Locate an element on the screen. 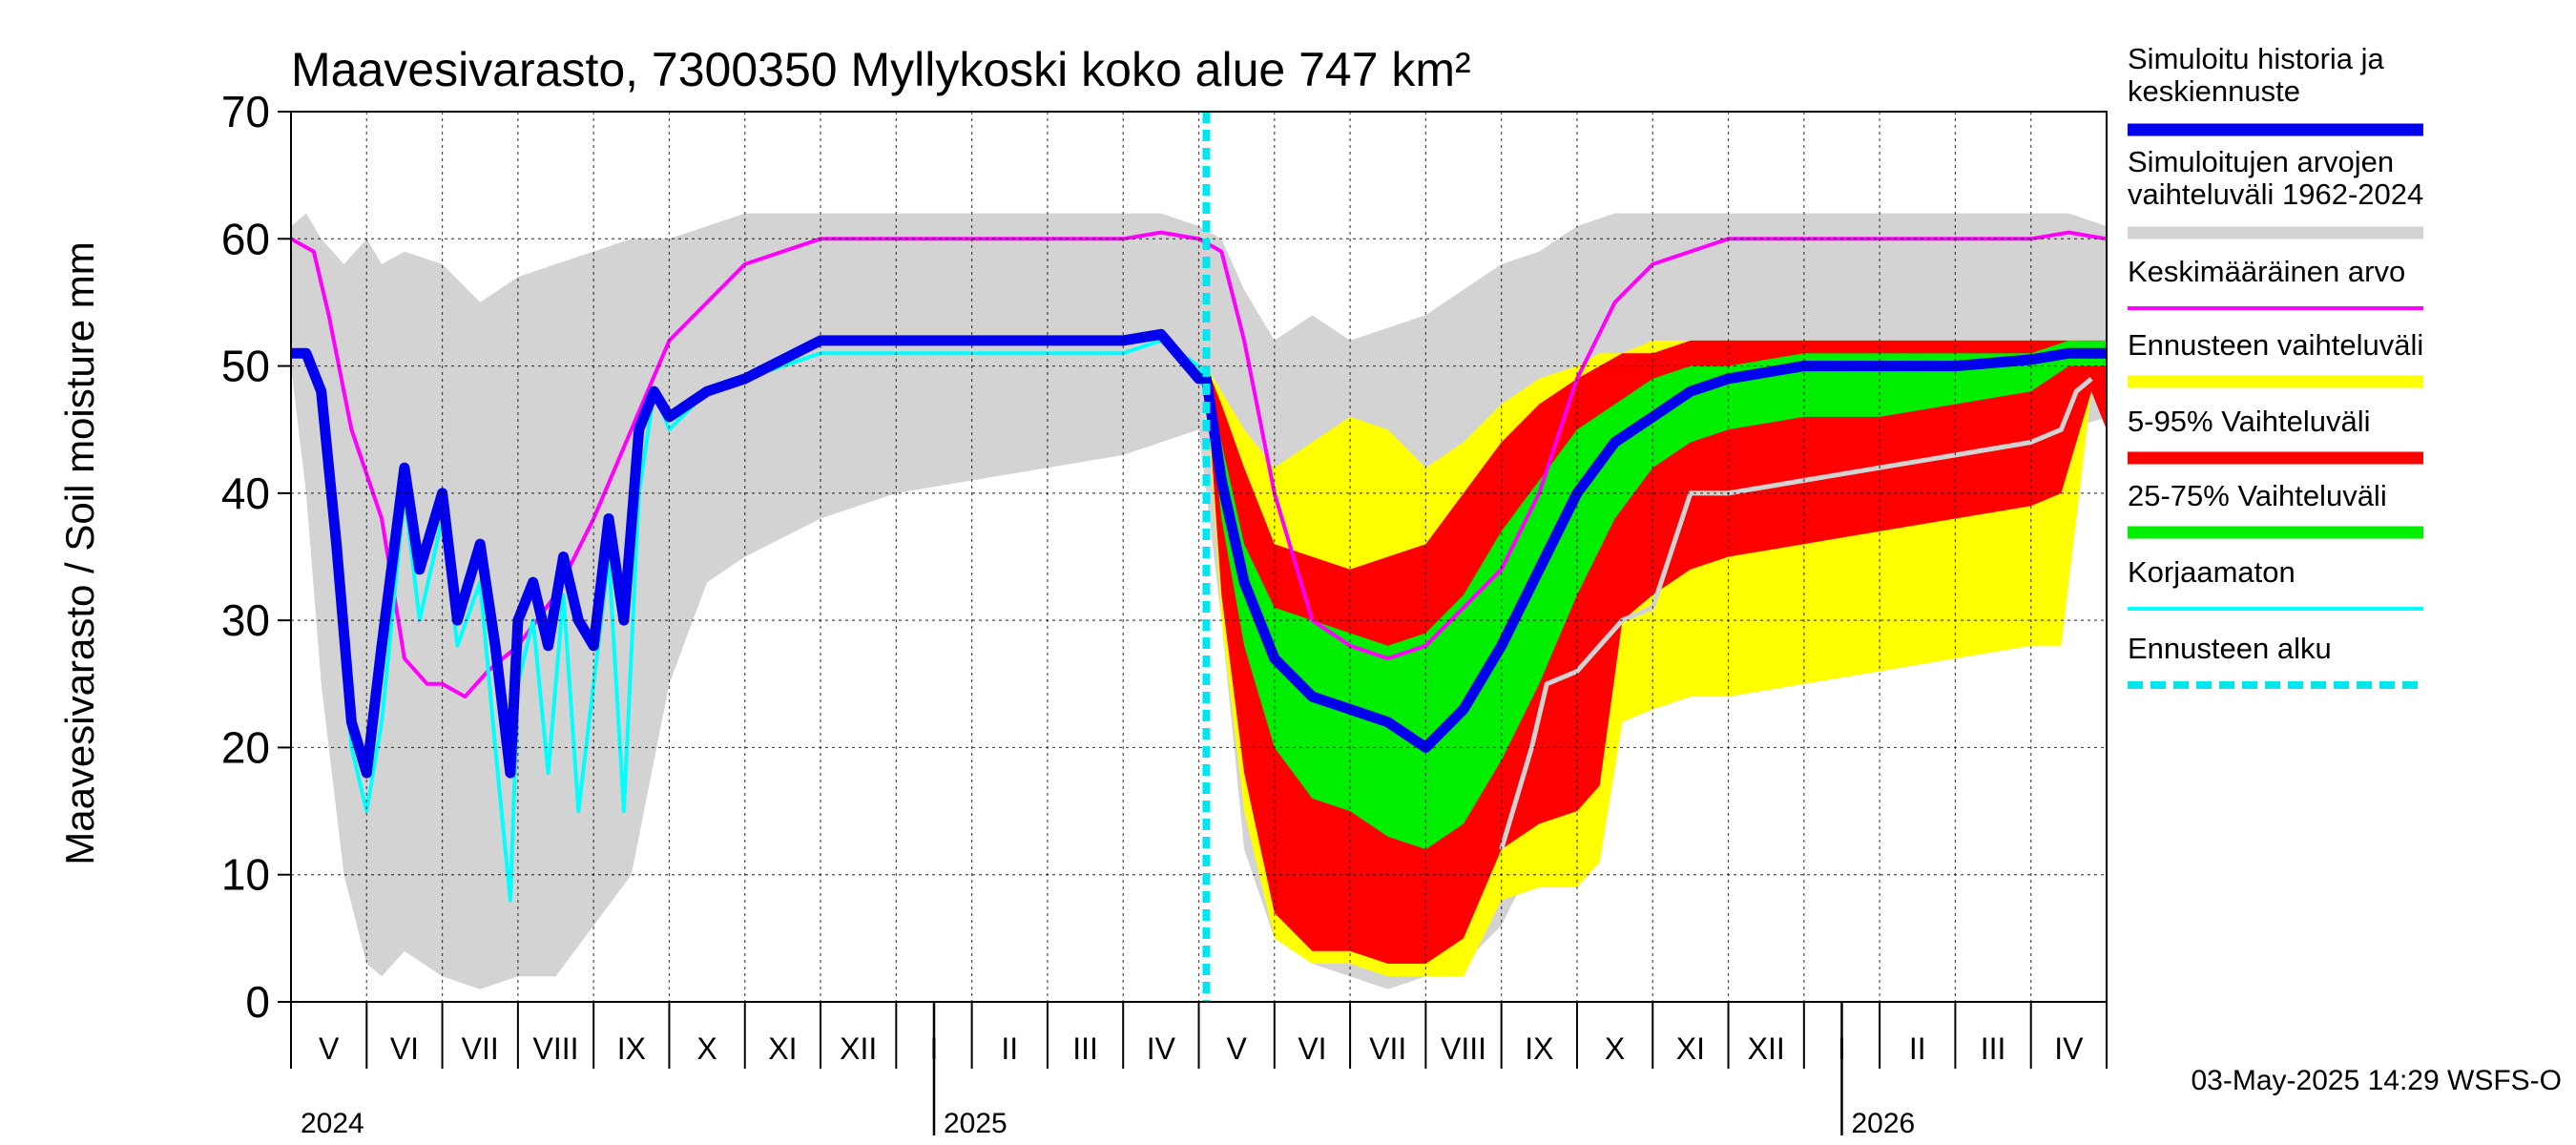 The image size is (2576, 1145). legend-entry-5-95-vaihteluv-li: 5-95% Vaihteluväli is located at coordinates (2275, 435).